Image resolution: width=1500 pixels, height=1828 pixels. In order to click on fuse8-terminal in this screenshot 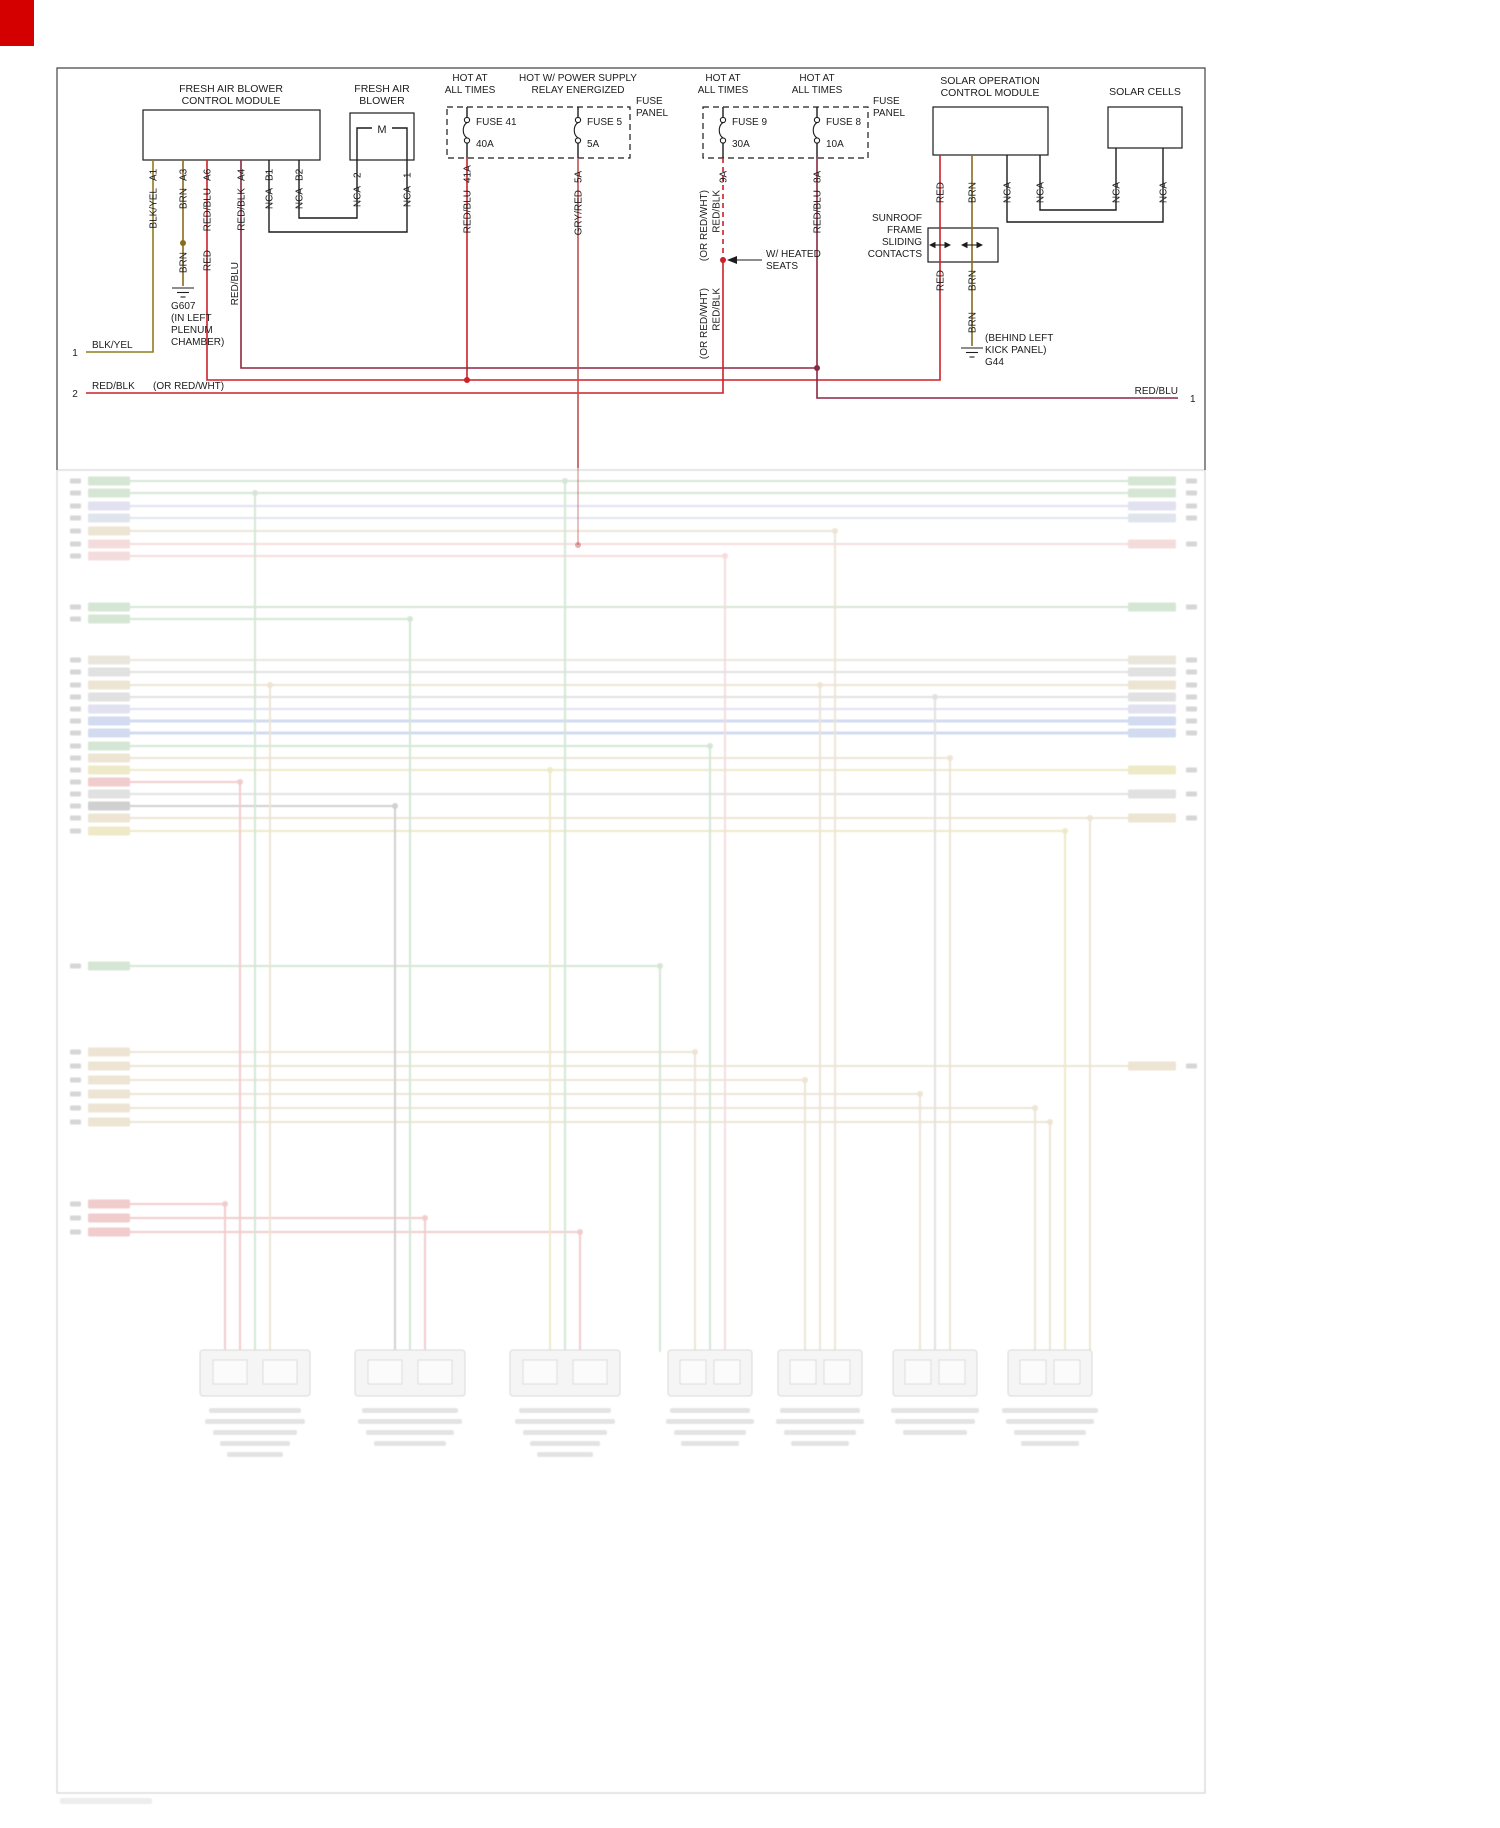, I will do `click(817, 140)`.